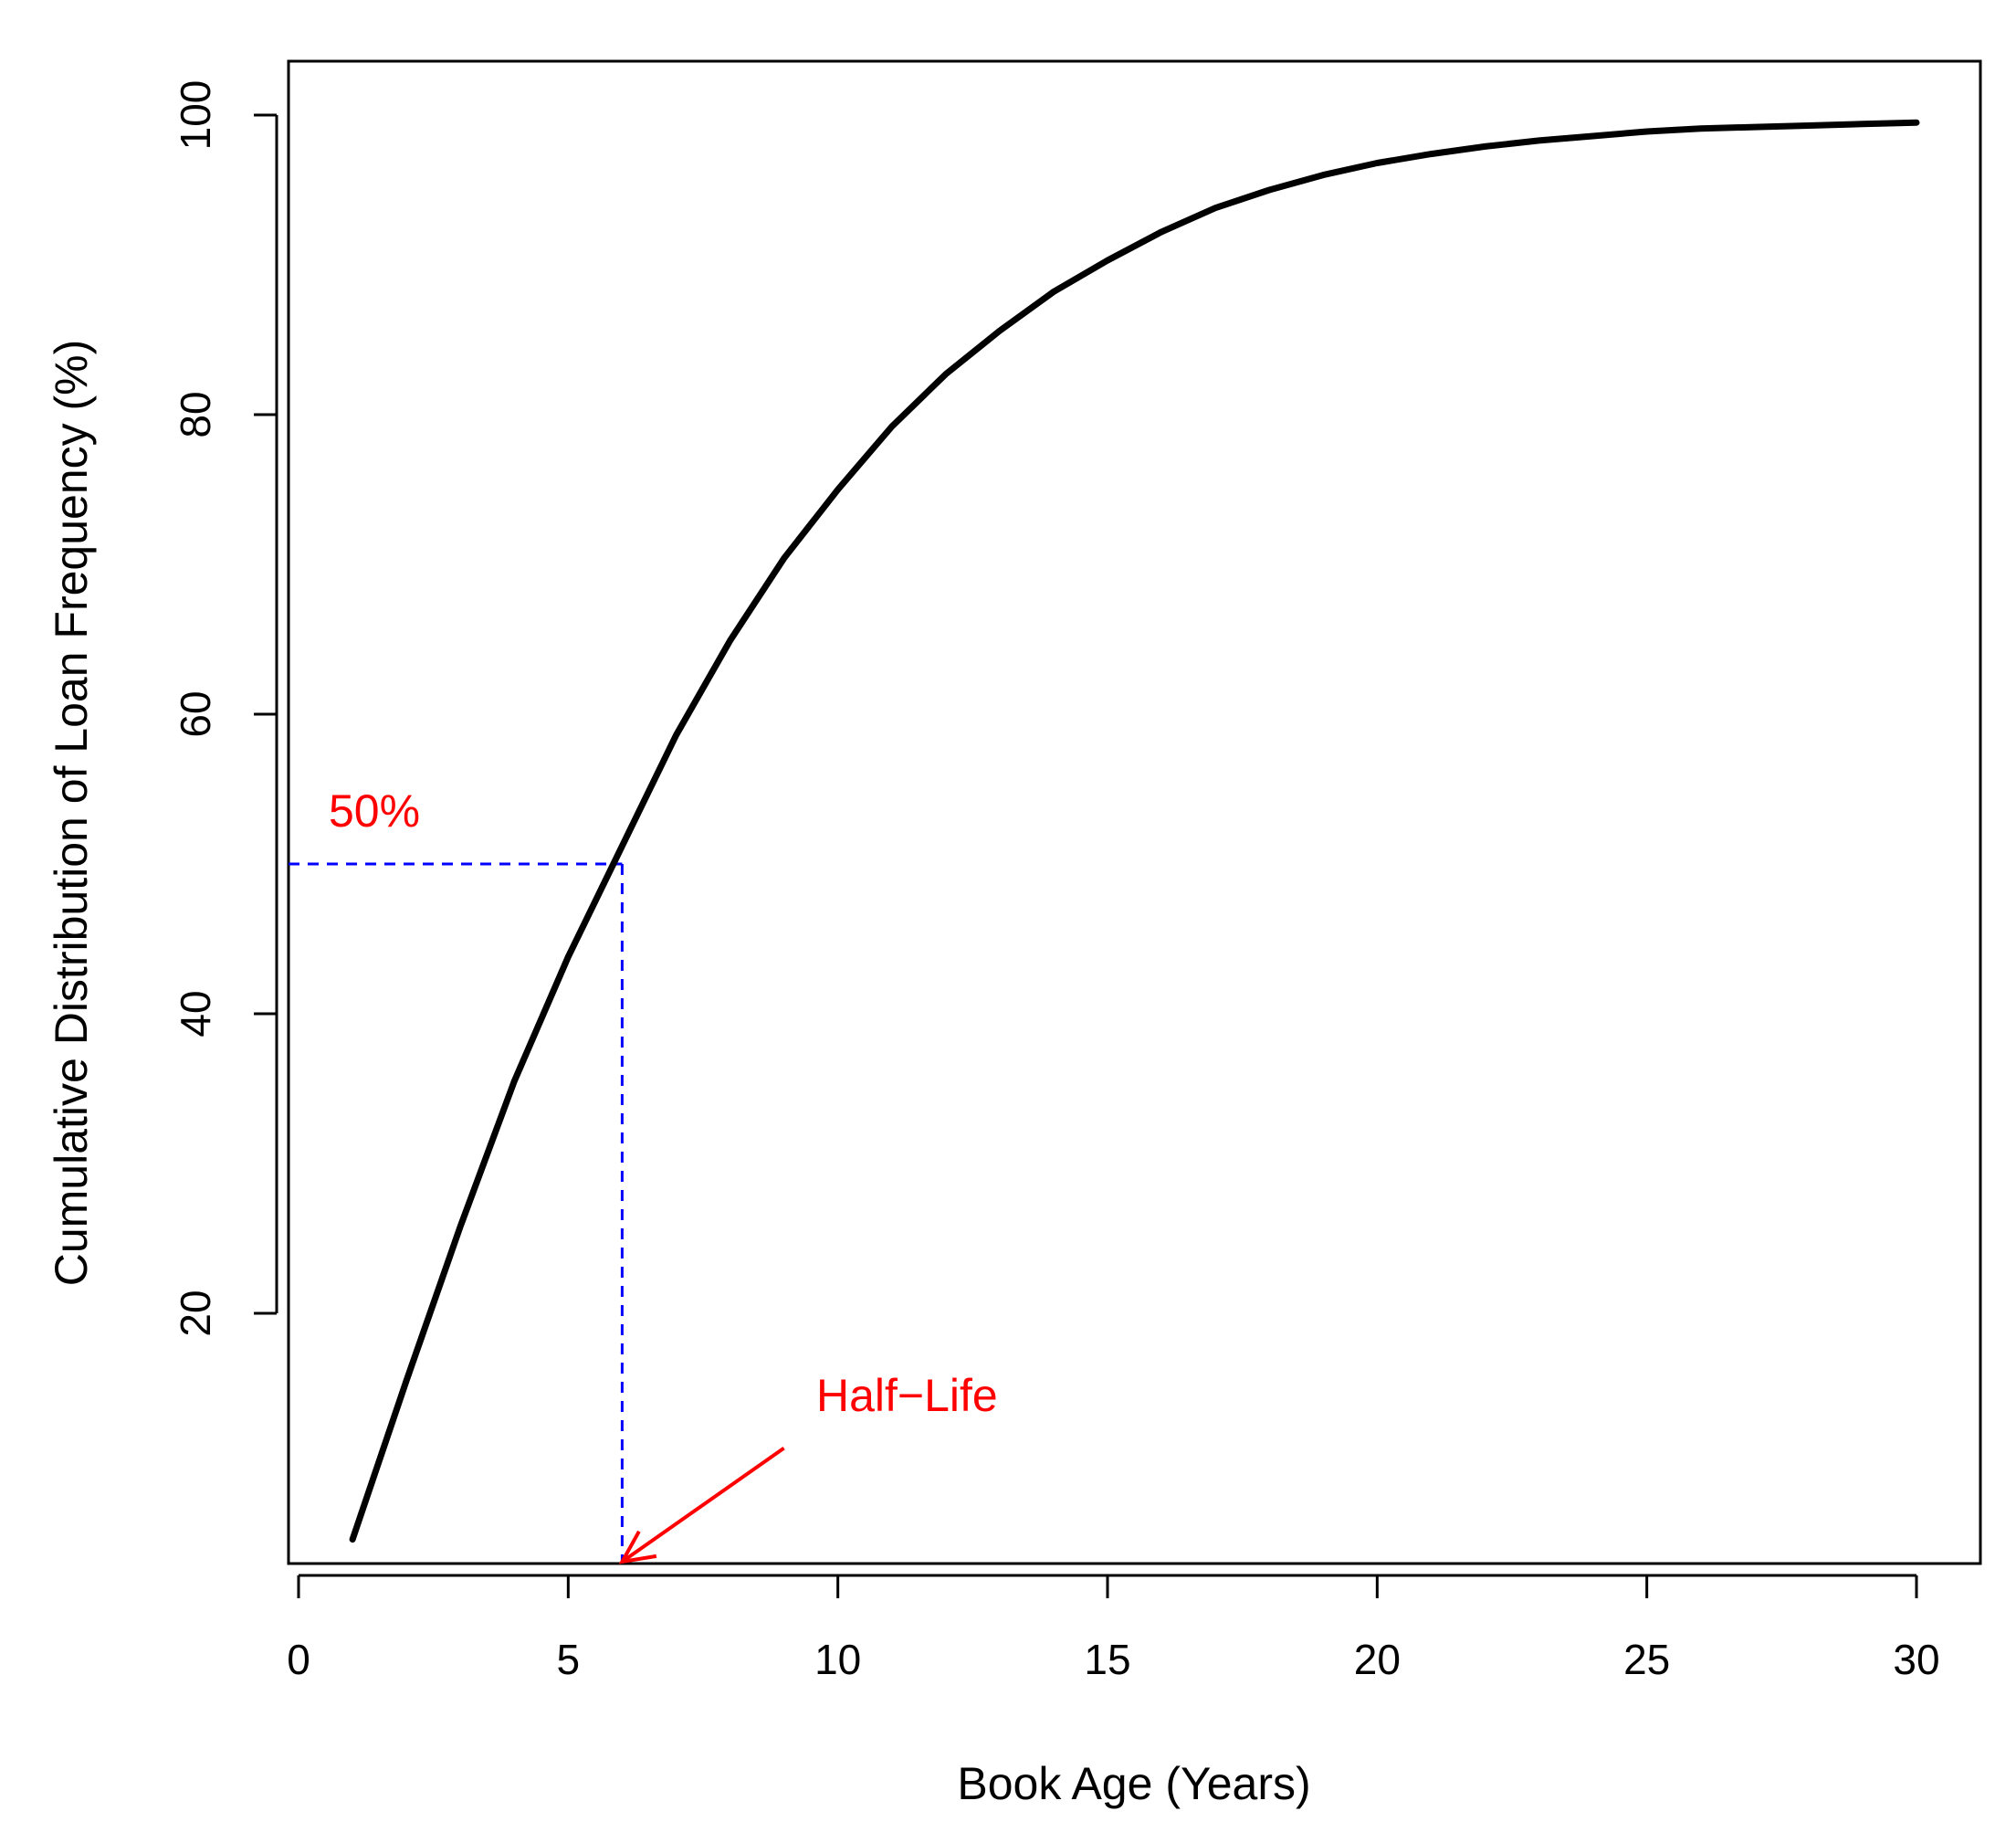 This screenshot has width=2016, height=1822. I want to click on half-life-annotation: Half−Life, so click(907, 1395).